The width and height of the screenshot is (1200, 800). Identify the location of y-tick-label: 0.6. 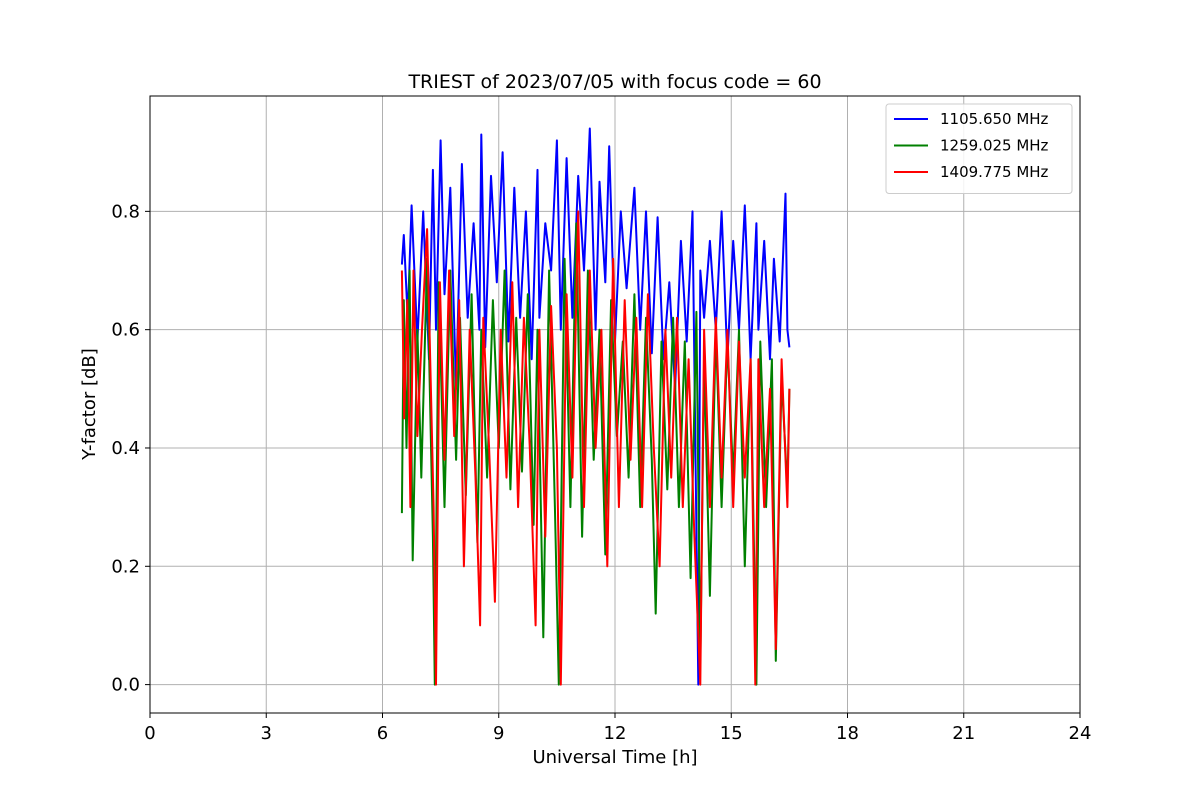
(125, 330).